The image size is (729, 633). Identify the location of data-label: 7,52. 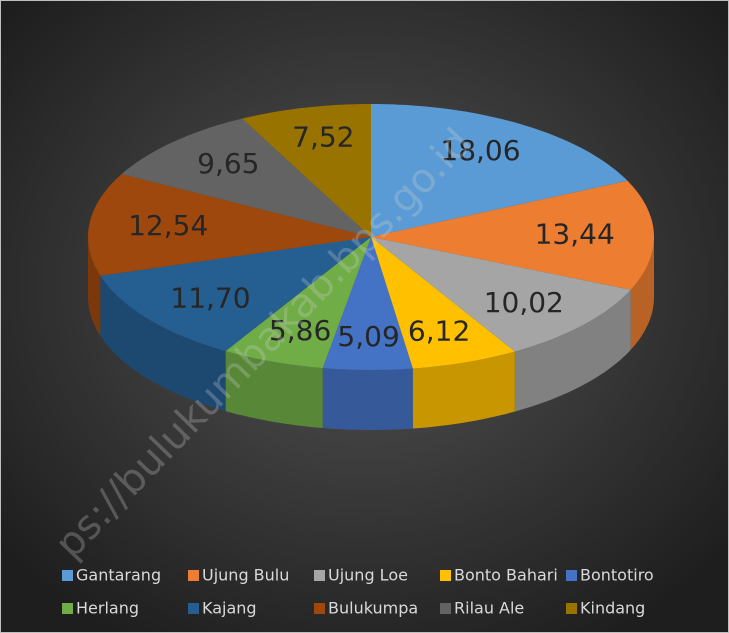
(323, 137).